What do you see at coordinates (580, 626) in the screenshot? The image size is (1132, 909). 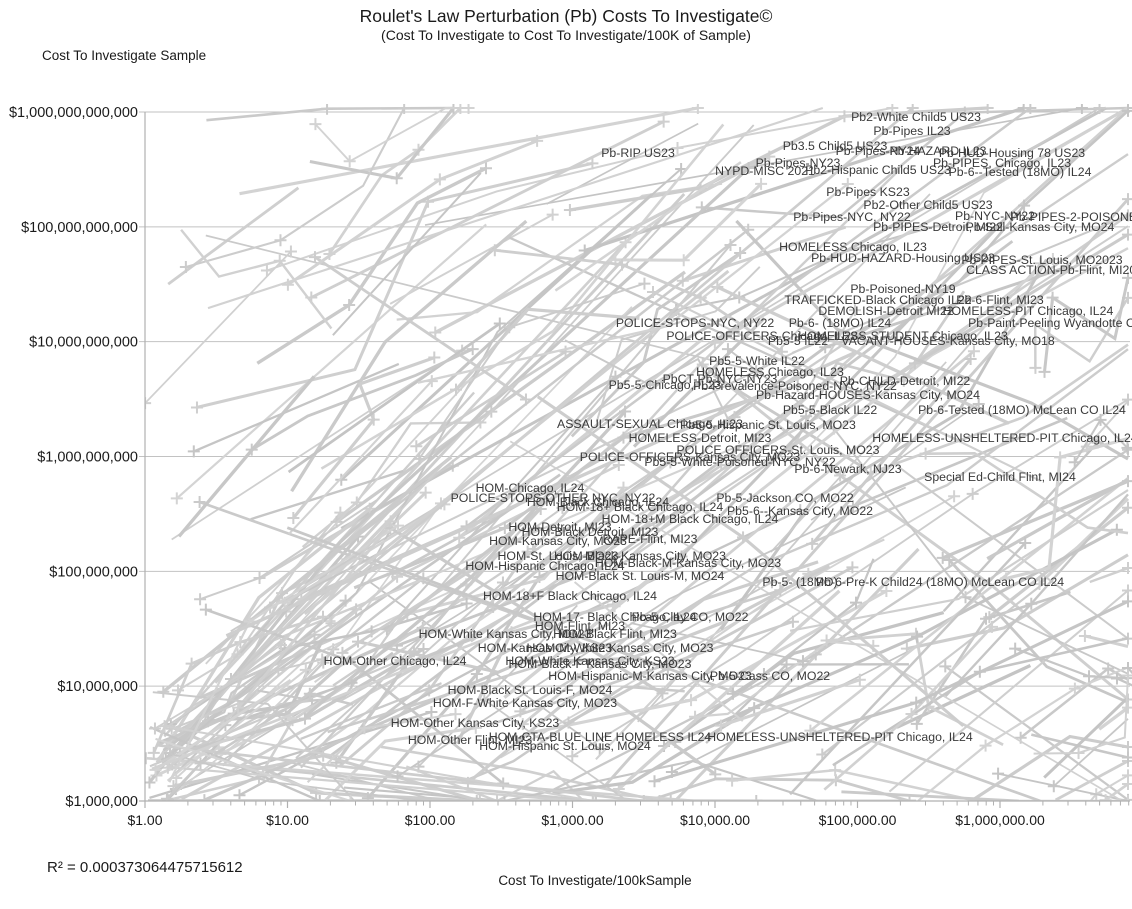 I see `point-label: HOM-Flint, MI23` at bounding box center [580, 626].